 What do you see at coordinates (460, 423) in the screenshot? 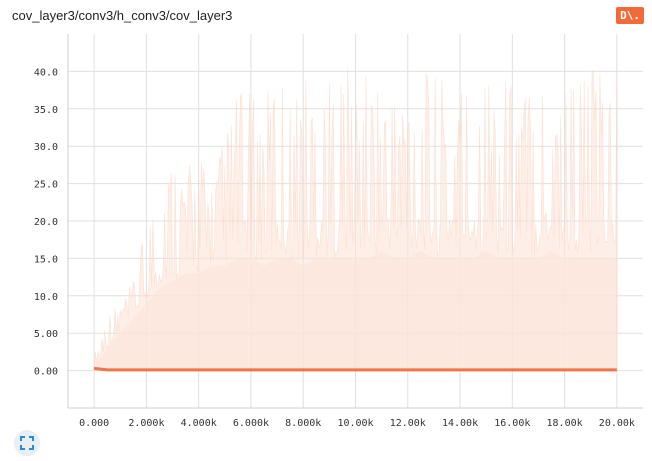
I see `x-tick-label: 14.00k` at bounding box center [460, 423].